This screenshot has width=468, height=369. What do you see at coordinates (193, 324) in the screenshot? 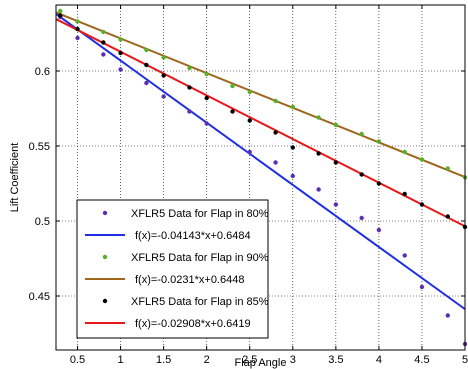
I see `legend-entry-label: f(x)=-0.02908*x+0.6419` at bounding box center [193, 324].